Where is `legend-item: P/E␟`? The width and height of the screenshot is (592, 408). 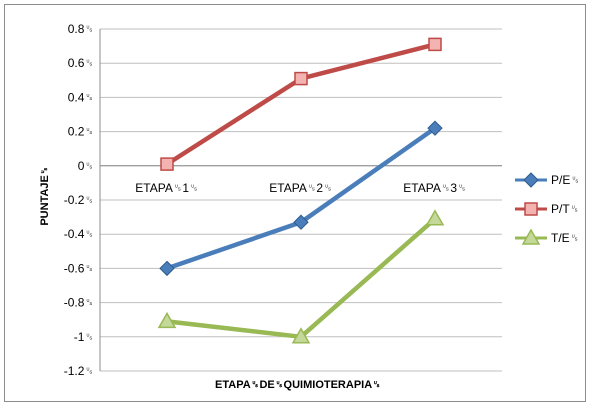
legend-item: P/E␟ is located at coordinates (547, 180).